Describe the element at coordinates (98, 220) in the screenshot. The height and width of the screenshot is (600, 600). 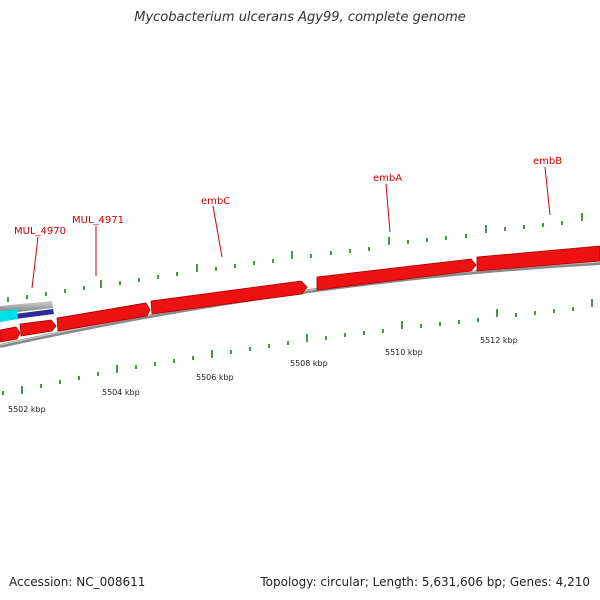
I see `gene-label-mul-4971: MUL_4971` at that location.